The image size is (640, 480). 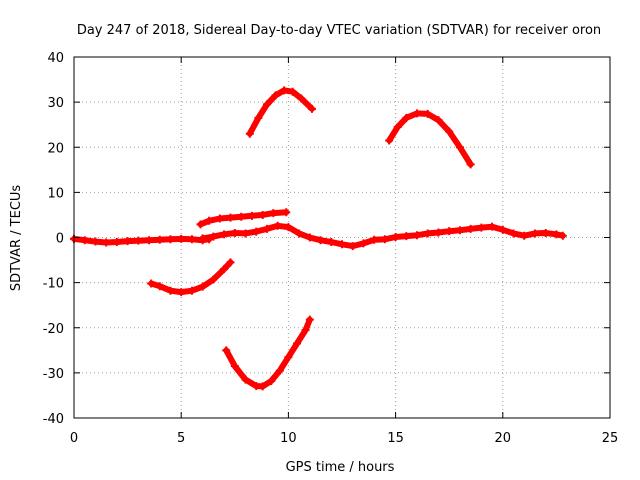 I want to click on y-tick-label: 20, so click(x=55, y=148).